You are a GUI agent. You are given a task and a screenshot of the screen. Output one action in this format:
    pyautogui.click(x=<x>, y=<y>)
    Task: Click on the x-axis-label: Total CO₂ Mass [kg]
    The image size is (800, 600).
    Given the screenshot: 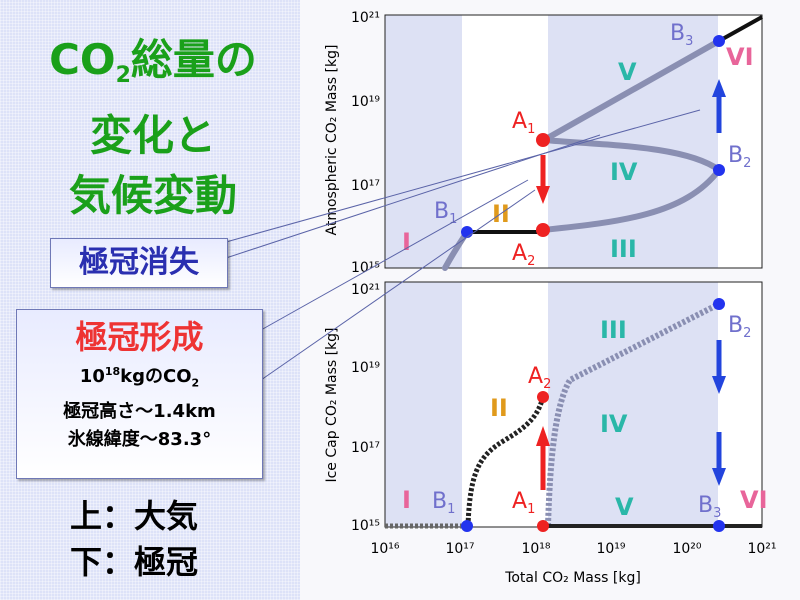 What is the action you would take?
    pyautogui.click(x=572, y=578)
    